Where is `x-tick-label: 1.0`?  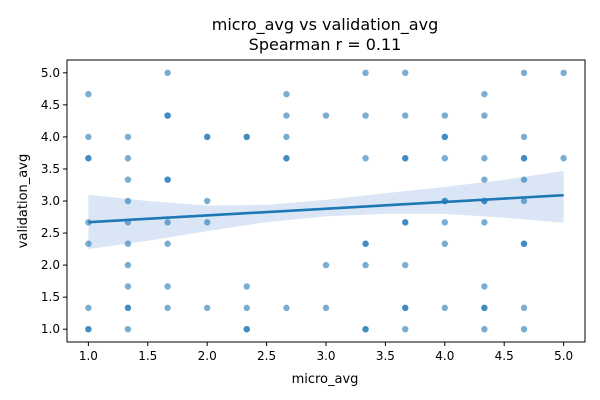
x-tick-label: 1.0 is located at coordinates (88, 356).